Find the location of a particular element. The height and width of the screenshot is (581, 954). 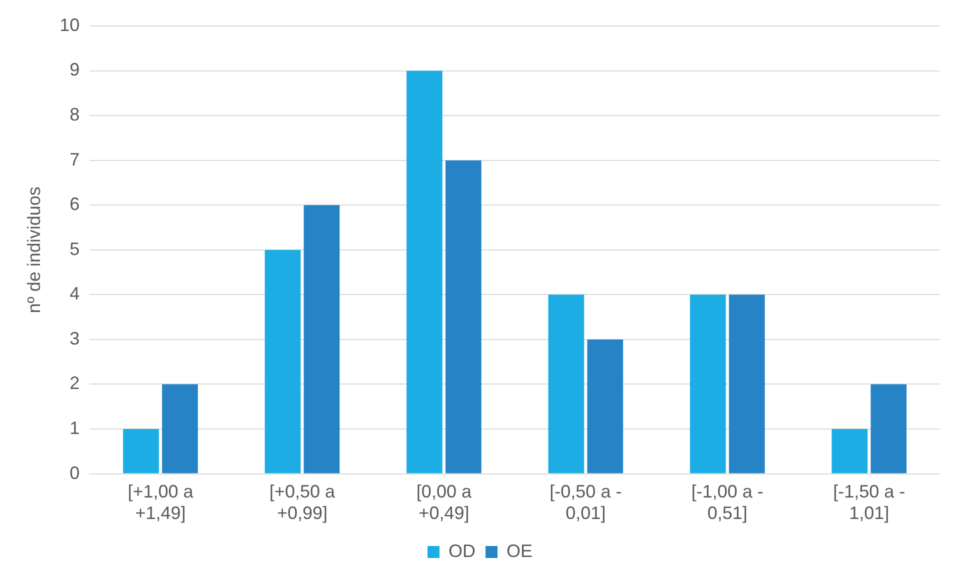

y-tick-label: 2 is located at coordinates (75, 383).